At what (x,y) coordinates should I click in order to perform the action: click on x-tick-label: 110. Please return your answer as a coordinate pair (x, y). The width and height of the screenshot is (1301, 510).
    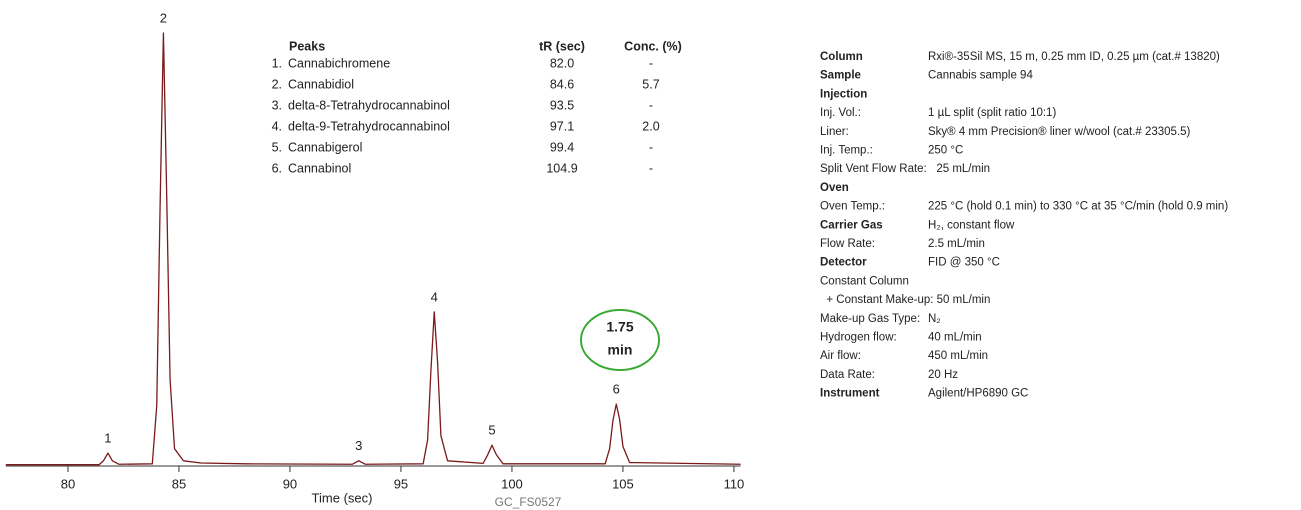
    Looking at the image, I should click on (734, 483).